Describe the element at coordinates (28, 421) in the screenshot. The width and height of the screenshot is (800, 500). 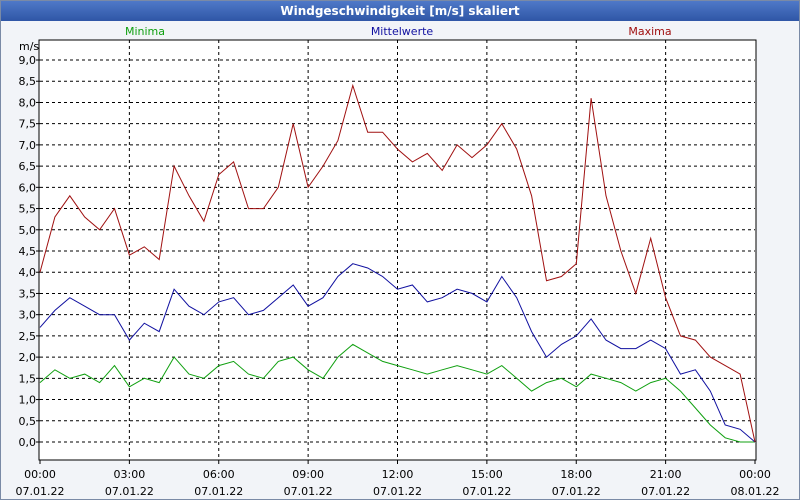
I see `y-tick-label: 0,5` at that location.